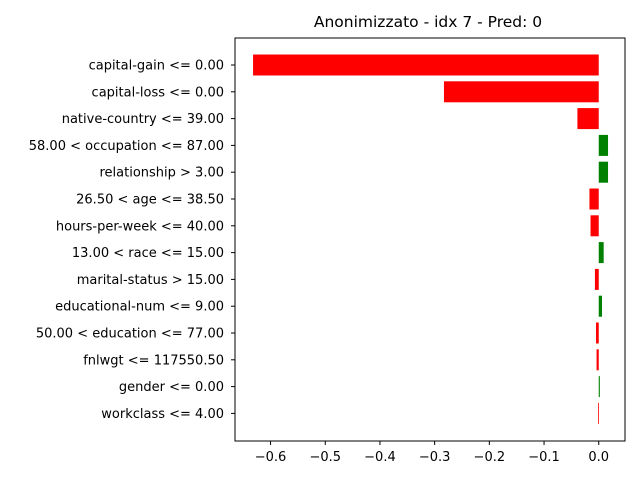 This screenshot has height=480, width=640. What do you see at coordinates (143, 119) in the screenshot?
I see `y-tick-label: native-country <= 39.00` at bounding box center [143, 119].